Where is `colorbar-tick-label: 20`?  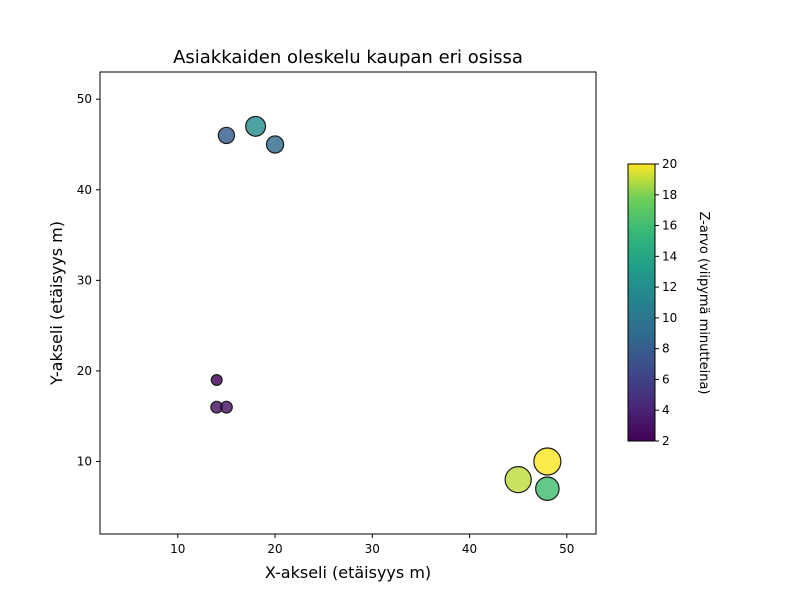
colorbar-tick-label: 20 is located at coordinates (669, 164).